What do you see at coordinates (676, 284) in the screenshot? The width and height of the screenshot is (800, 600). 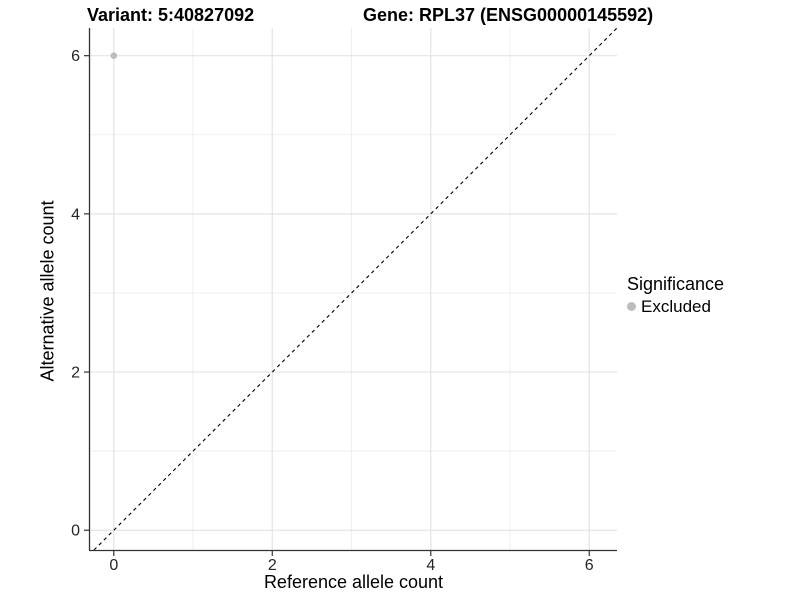 I see `legend-title: Significance` at bounding box center [676, 284].